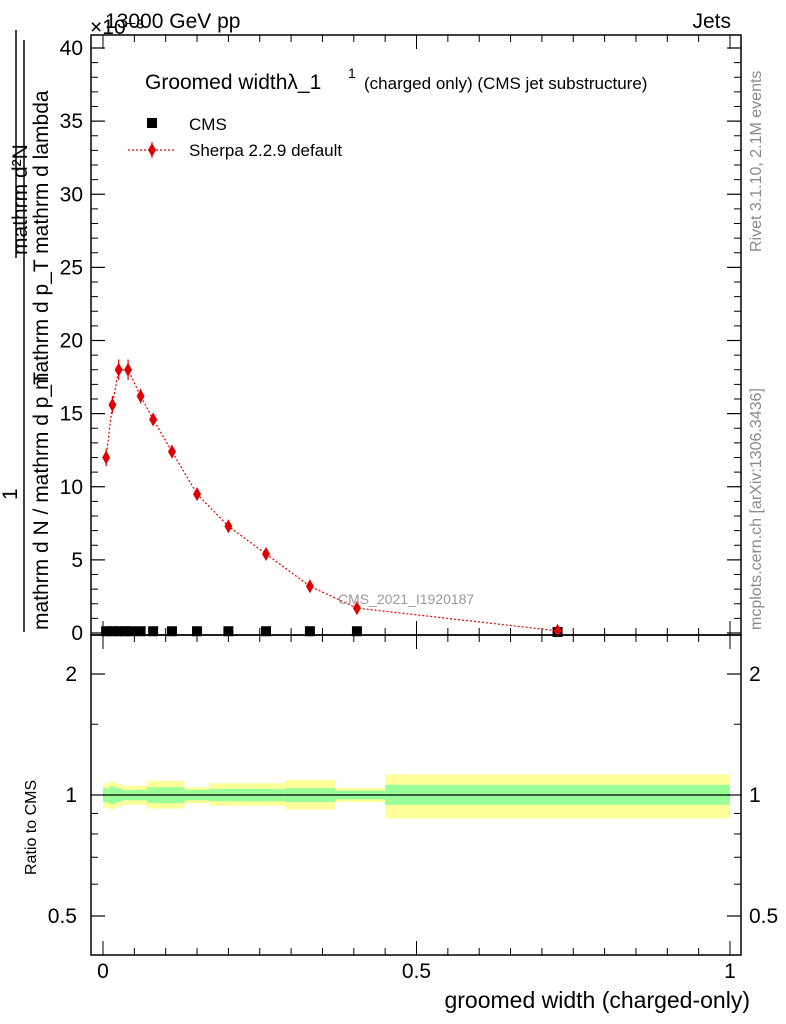 The height and width of the screenshot is (1024, 786). What do you see at coordinates (71, 194) in the screenshot?
I see `main-y-tick-label: 30` at bounding box center [71, 194].